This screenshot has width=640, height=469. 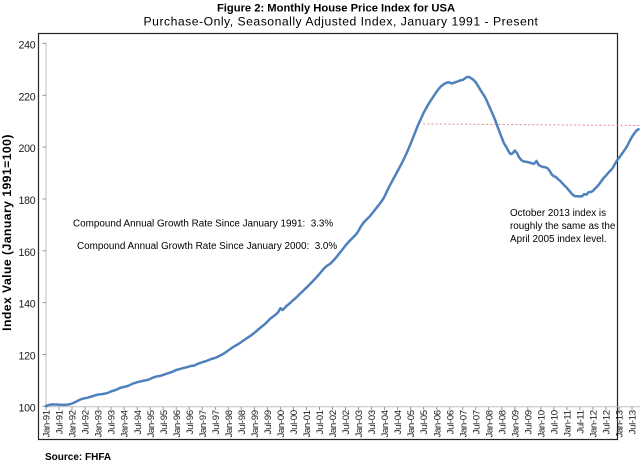 What do you see at coordinates (27, 253) in the screenshot?
I see `svg-text: 160` at bounding box center [27, 253].